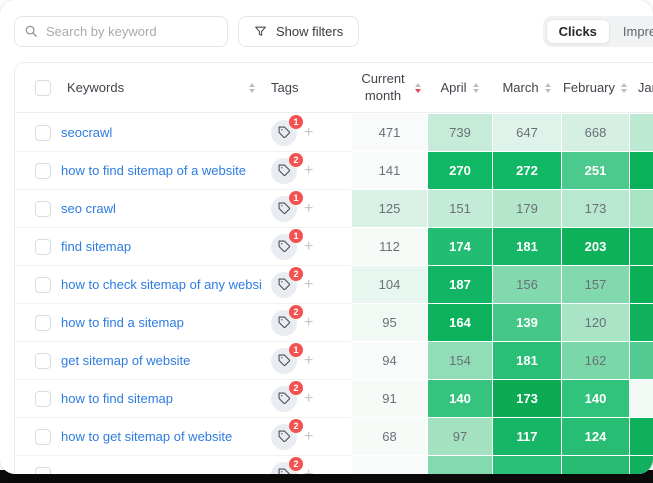 The height and width of the screenshot is (483, 653). I want to click on keyword-link: how to get sitemap of website, so click(147, 436).